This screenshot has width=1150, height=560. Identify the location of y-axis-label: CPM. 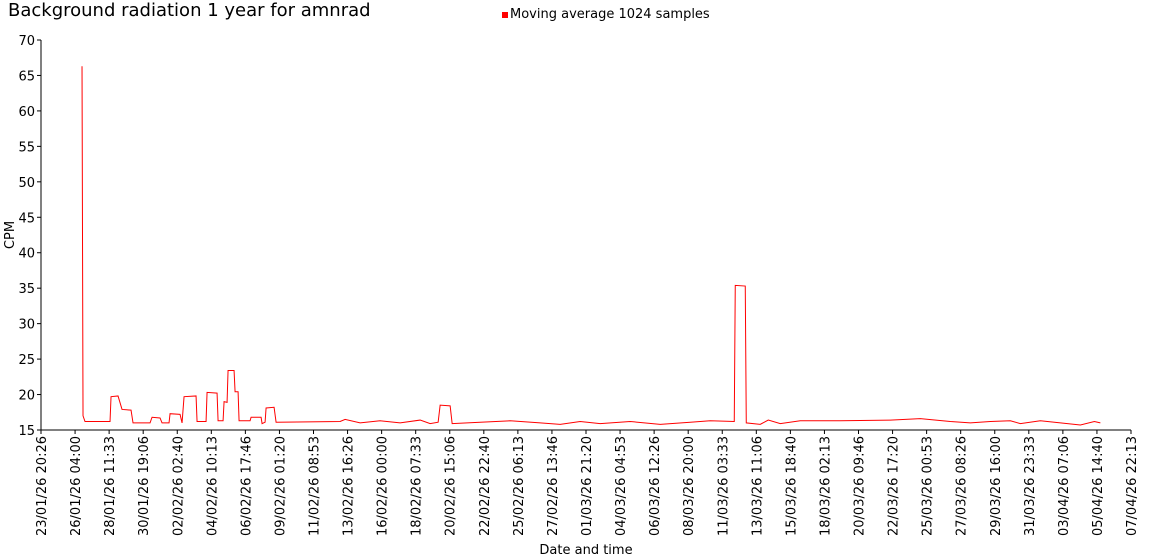
(10, 235).